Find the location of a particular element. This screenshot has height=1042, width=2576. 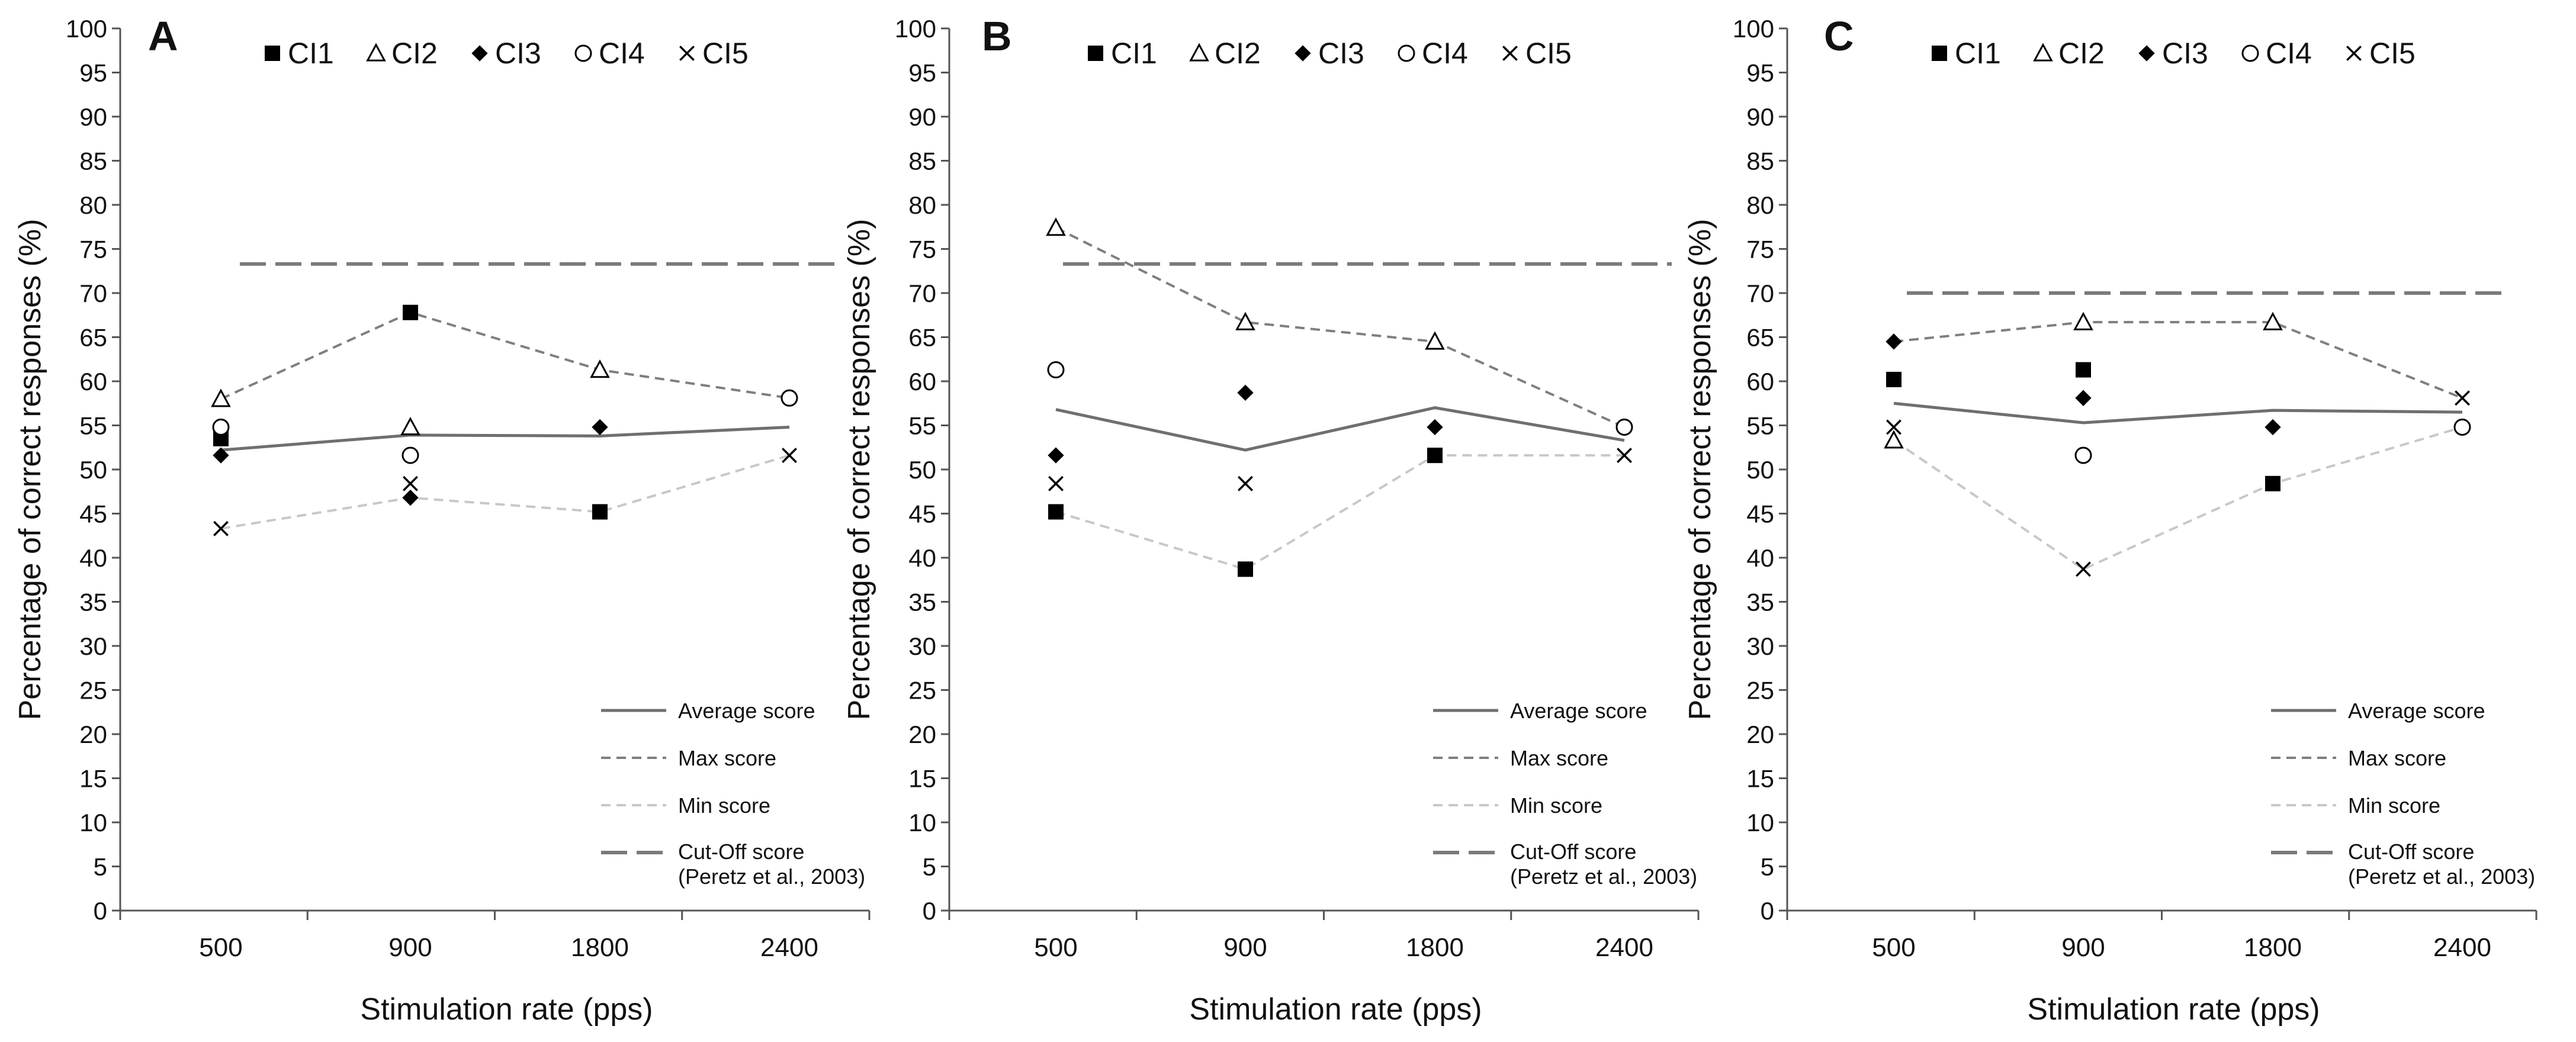

legend-text-cutoff-ref: (Peretz et al., 2003) is located at coordinates (2441, 876).